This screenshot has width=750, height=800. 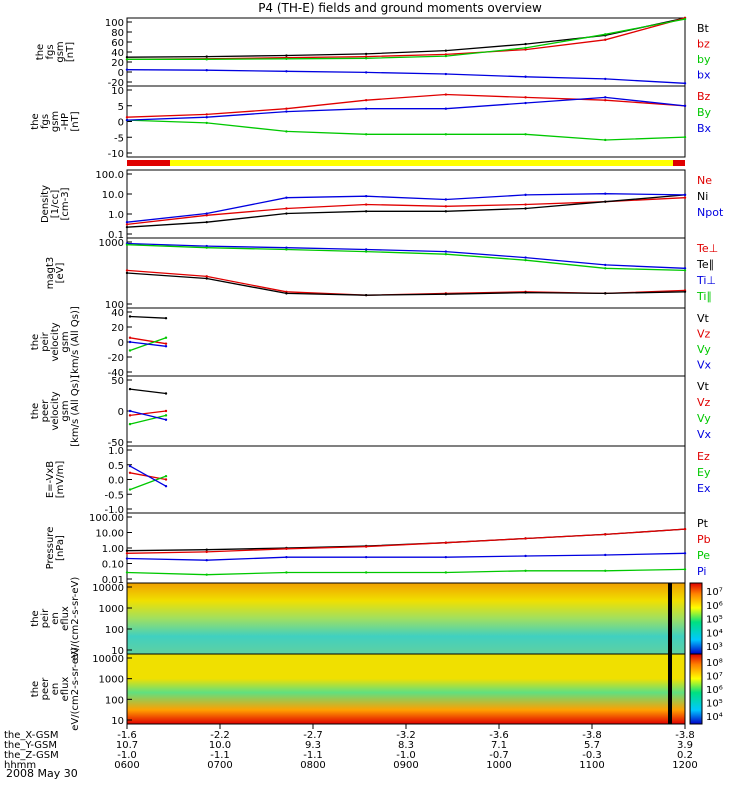 What do you see at coordinates (704, 75) in the screenshot?
I see `legend-entry: bx` at bounding box center [704, 75].